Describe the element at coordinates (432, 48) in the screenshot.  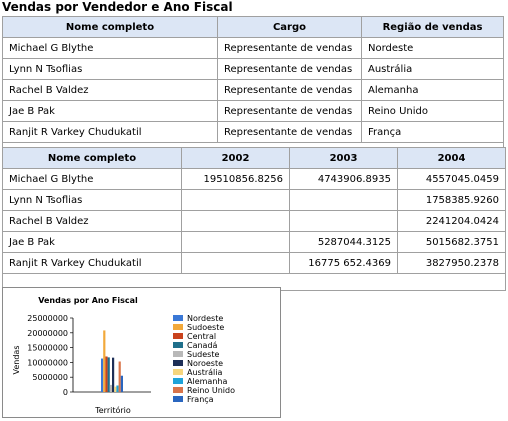
I see `table-cell: Nordeste` at that location.